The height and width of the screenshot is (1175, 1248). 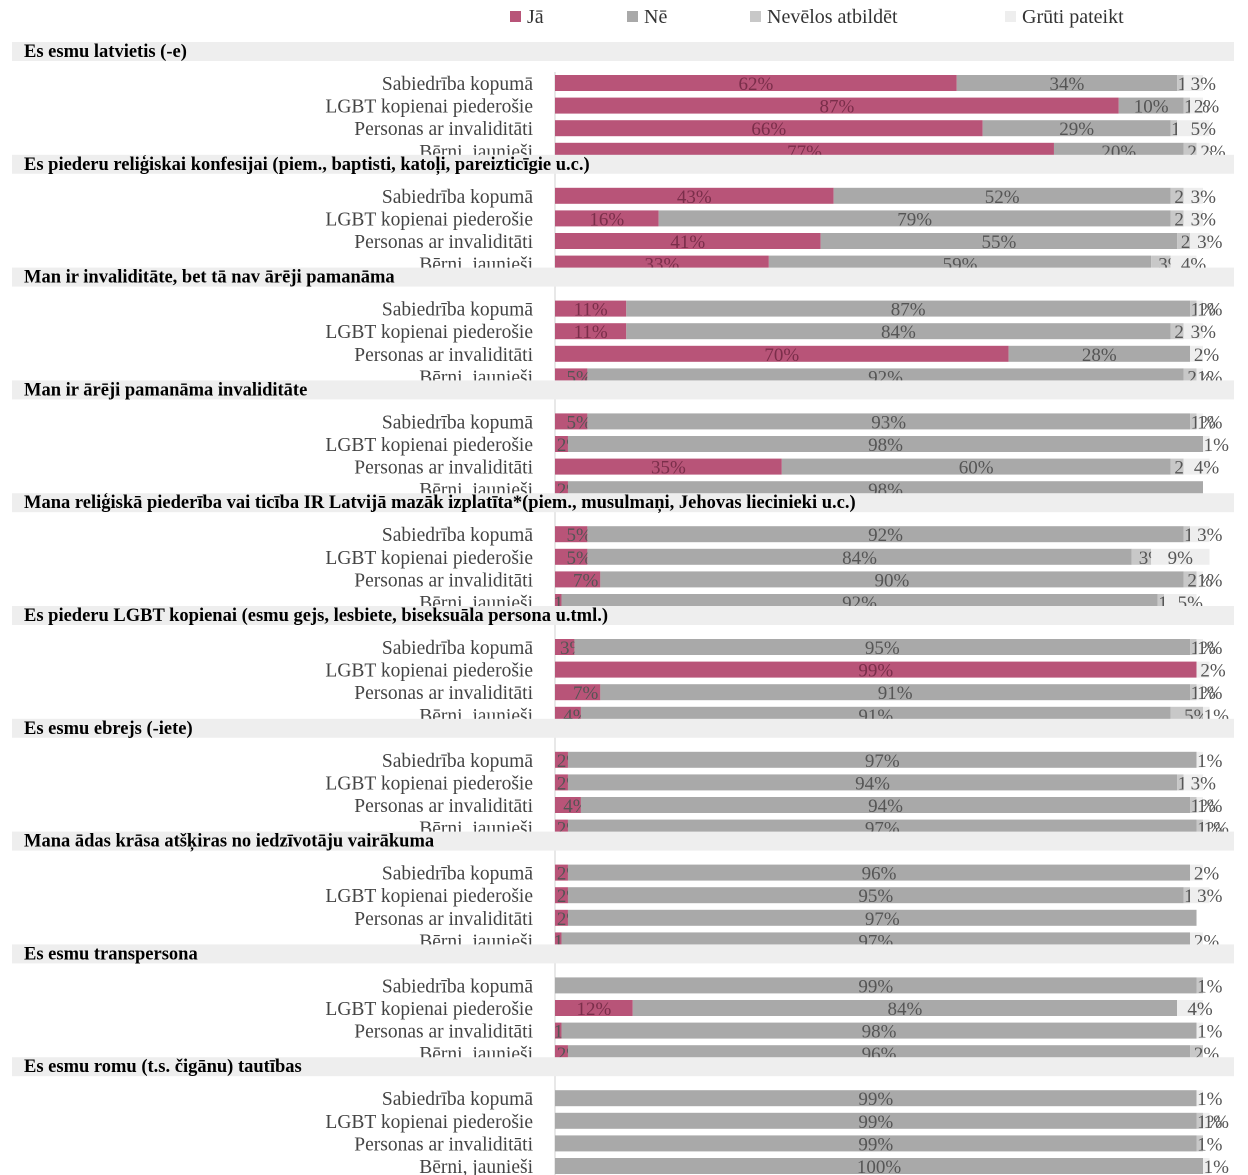 I want to click on data-label: 43%, so click(x=694, y=197).